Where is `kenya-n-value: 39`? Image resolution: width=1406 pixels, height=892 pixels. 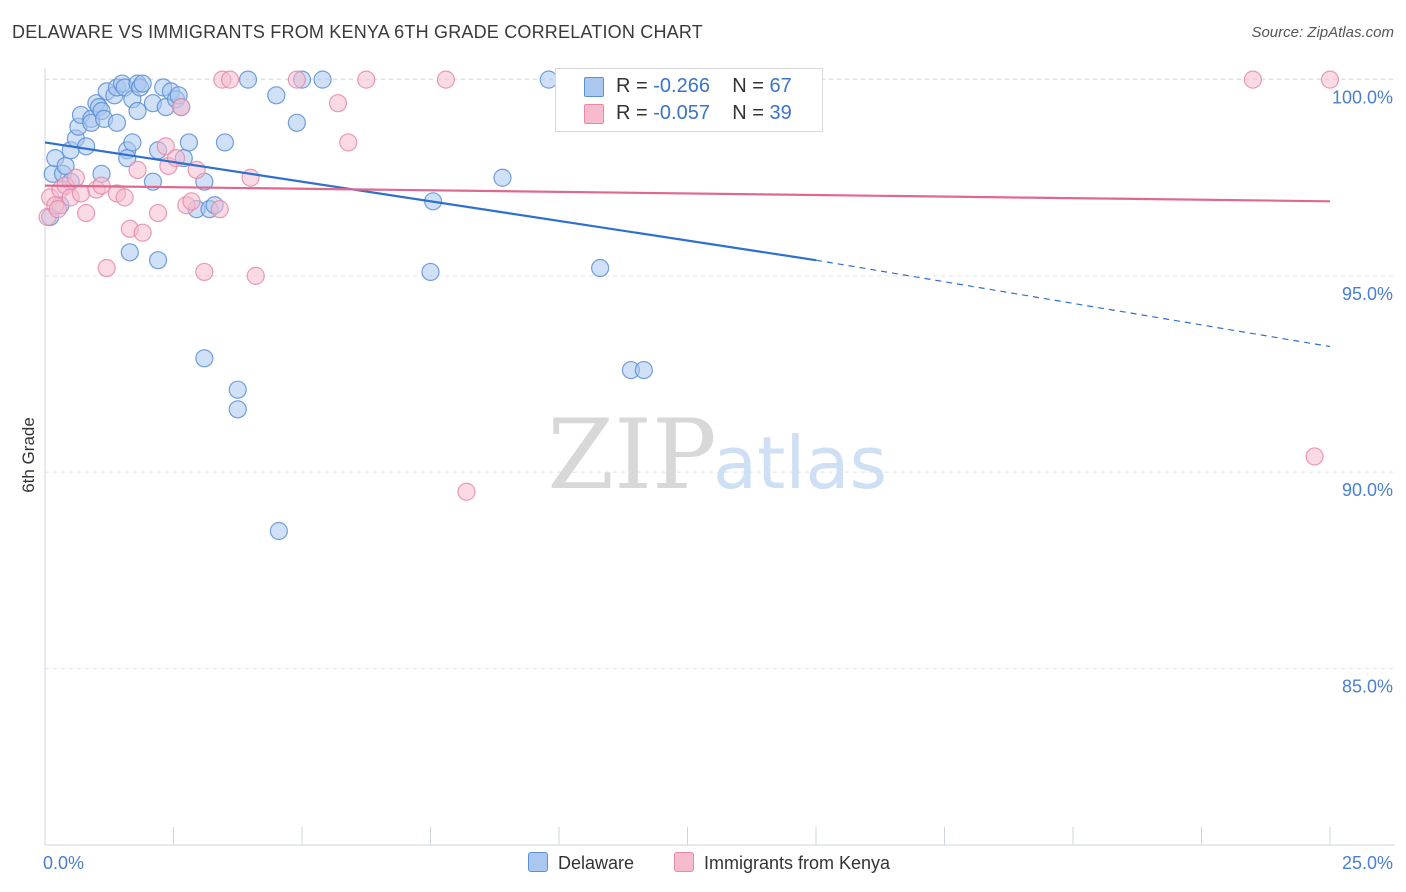
kenya-n-value: 39 is located at coordinates (780, 113).